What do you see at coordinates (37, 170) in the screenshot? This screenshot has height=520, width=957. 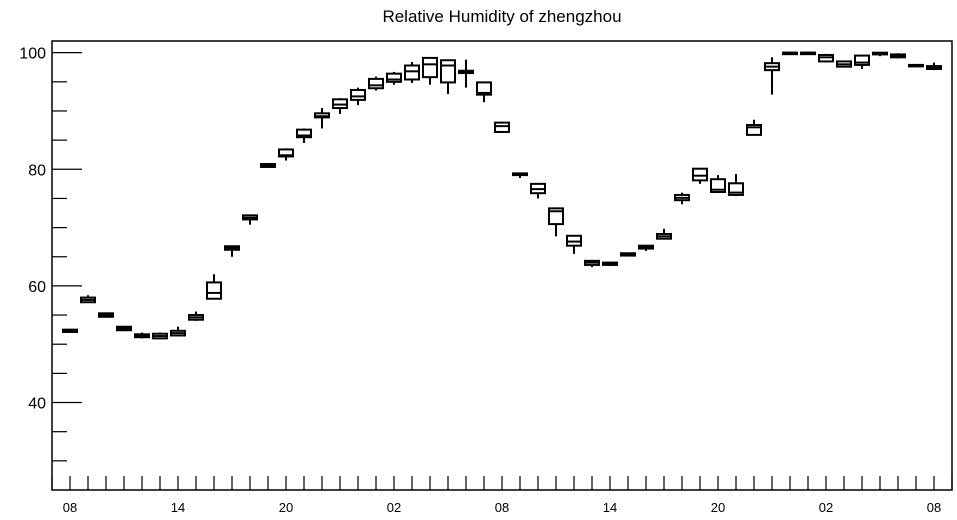 I see `y-tick-label: 80` at bounding box center [37, 170].